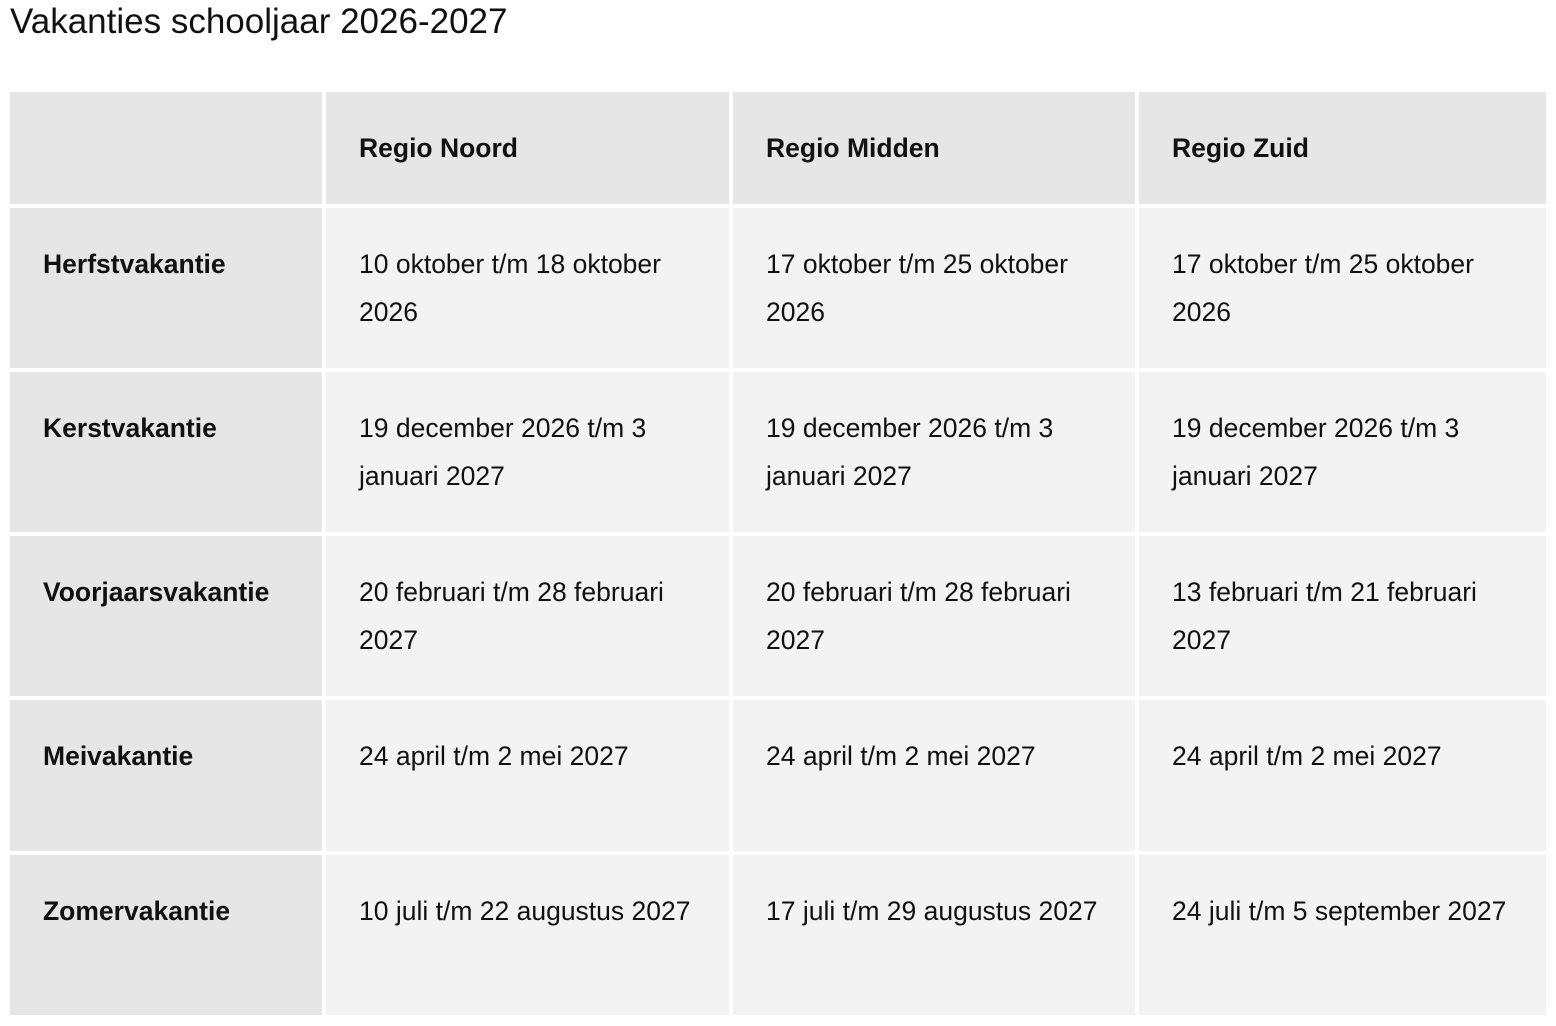 The width and height of the screenshot is (1556, 1026). Describe the element at coordinates (527, 148) in the screenshot. I see `column-header-noord: Regio Noord` at that location.